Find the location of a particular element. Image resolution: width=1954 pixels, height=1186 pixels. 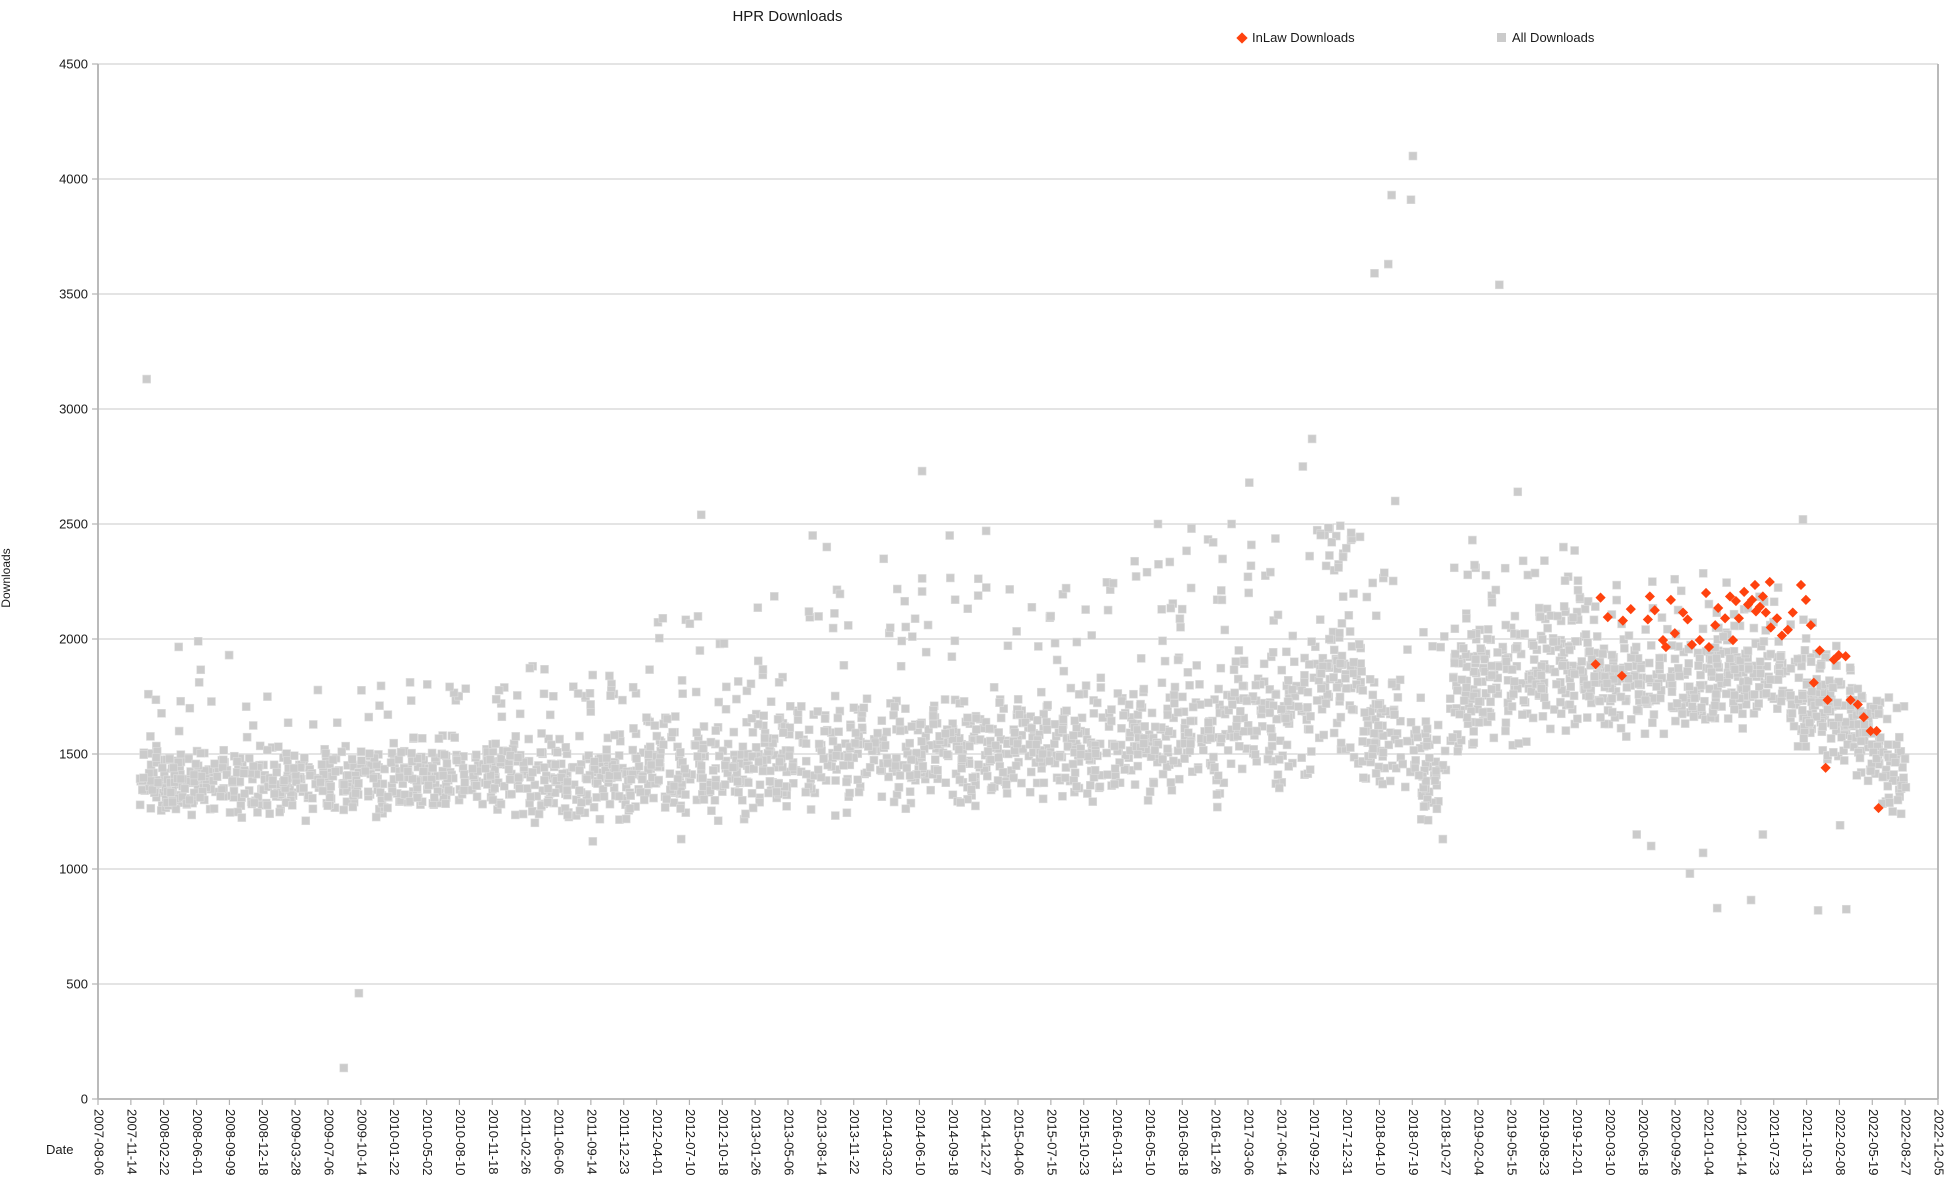

y-tick-label: 3500 is located at coordinates (73, 294).